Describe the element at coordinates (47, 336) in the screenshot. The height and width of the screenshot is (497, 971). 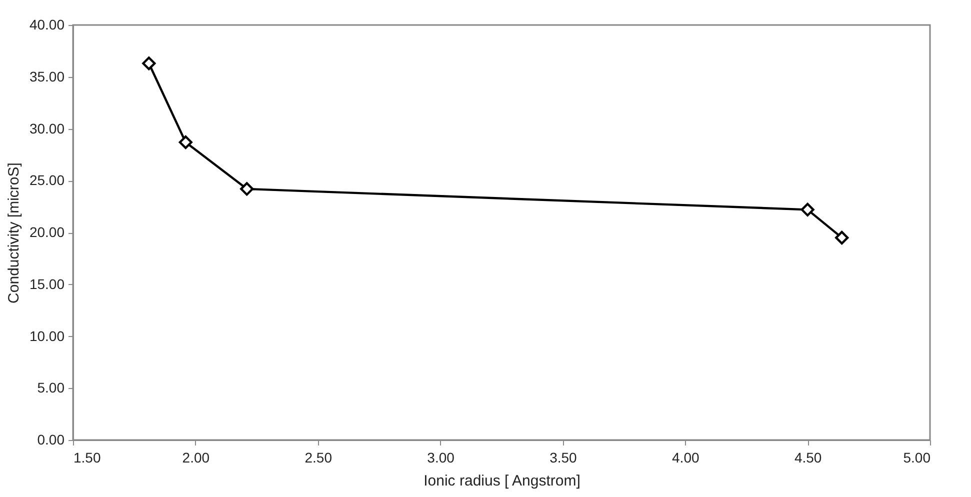
I see `y-tick-label: 10.00` at that location.